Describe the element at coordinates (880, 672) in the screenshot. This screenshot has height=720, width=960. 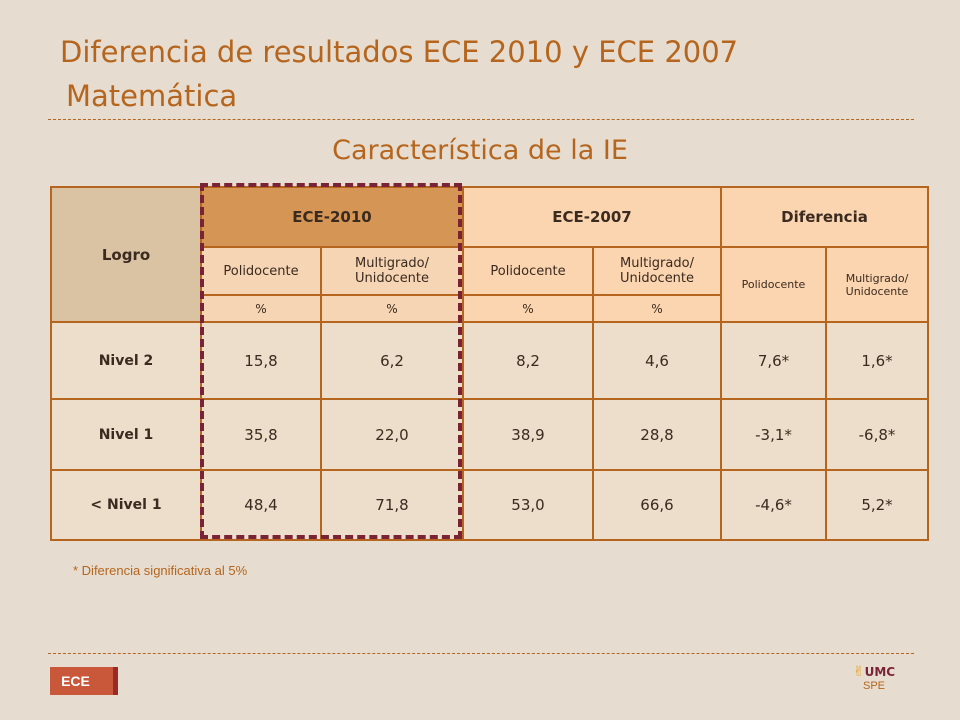
I see `logo-text: UMC` at that location.